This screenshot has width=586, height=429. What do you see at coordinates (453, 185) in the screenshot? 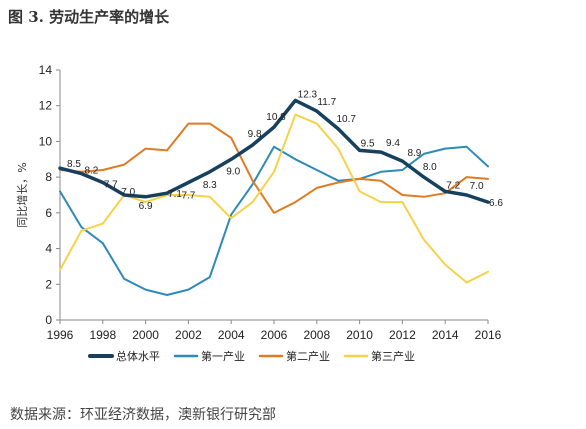
I see `data-label: 7.2` at bounding box center [453, 185].